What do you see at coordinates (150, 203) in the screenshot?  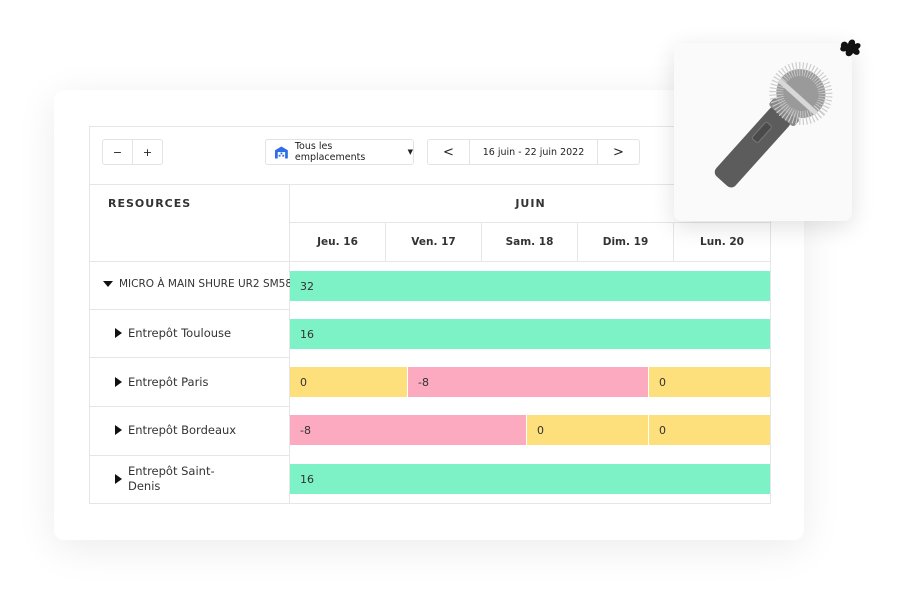 I see `resources-header: RESOURCES` at bounding box center [150, 203].